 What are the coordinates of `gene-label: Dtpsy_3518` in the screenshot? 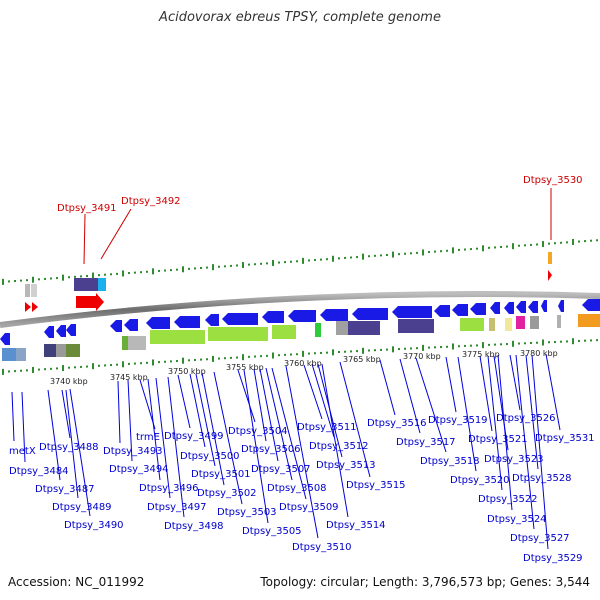 It's located at (450, 461).